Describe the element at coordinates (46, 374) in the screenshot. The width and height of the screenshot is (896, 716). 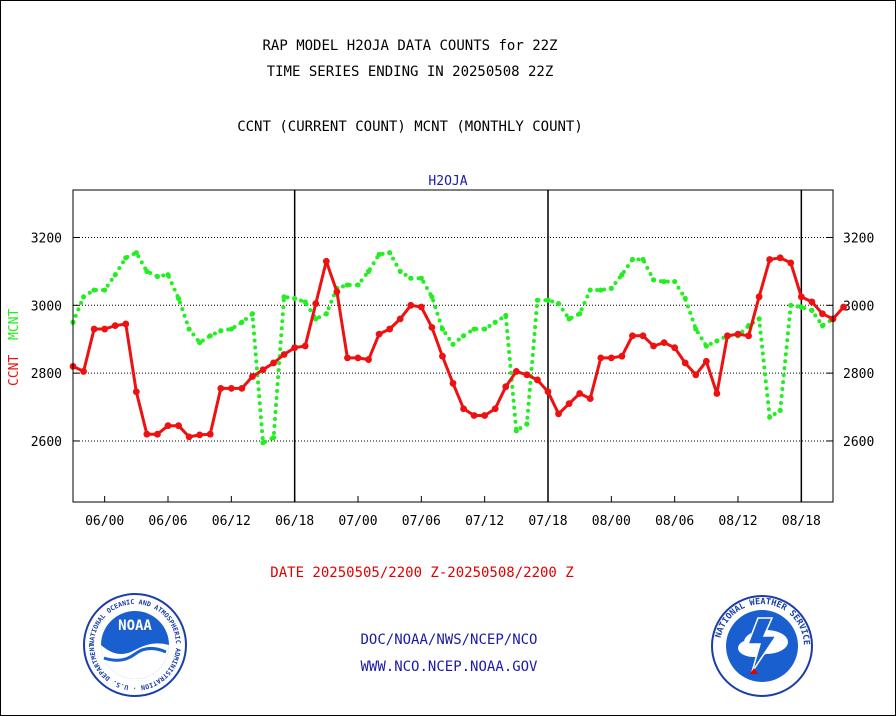
I see `y-tick-left-2800: 2800` at that location.